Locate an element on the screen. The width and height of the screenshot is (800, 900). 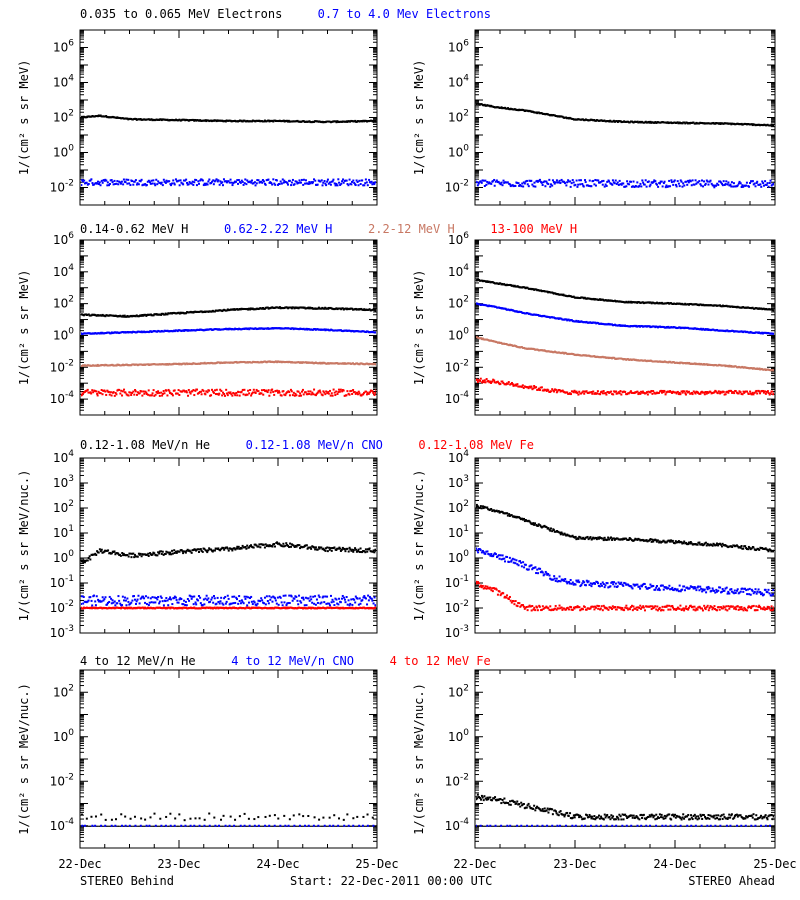
plot-frame is located at coordinates (625, 327).